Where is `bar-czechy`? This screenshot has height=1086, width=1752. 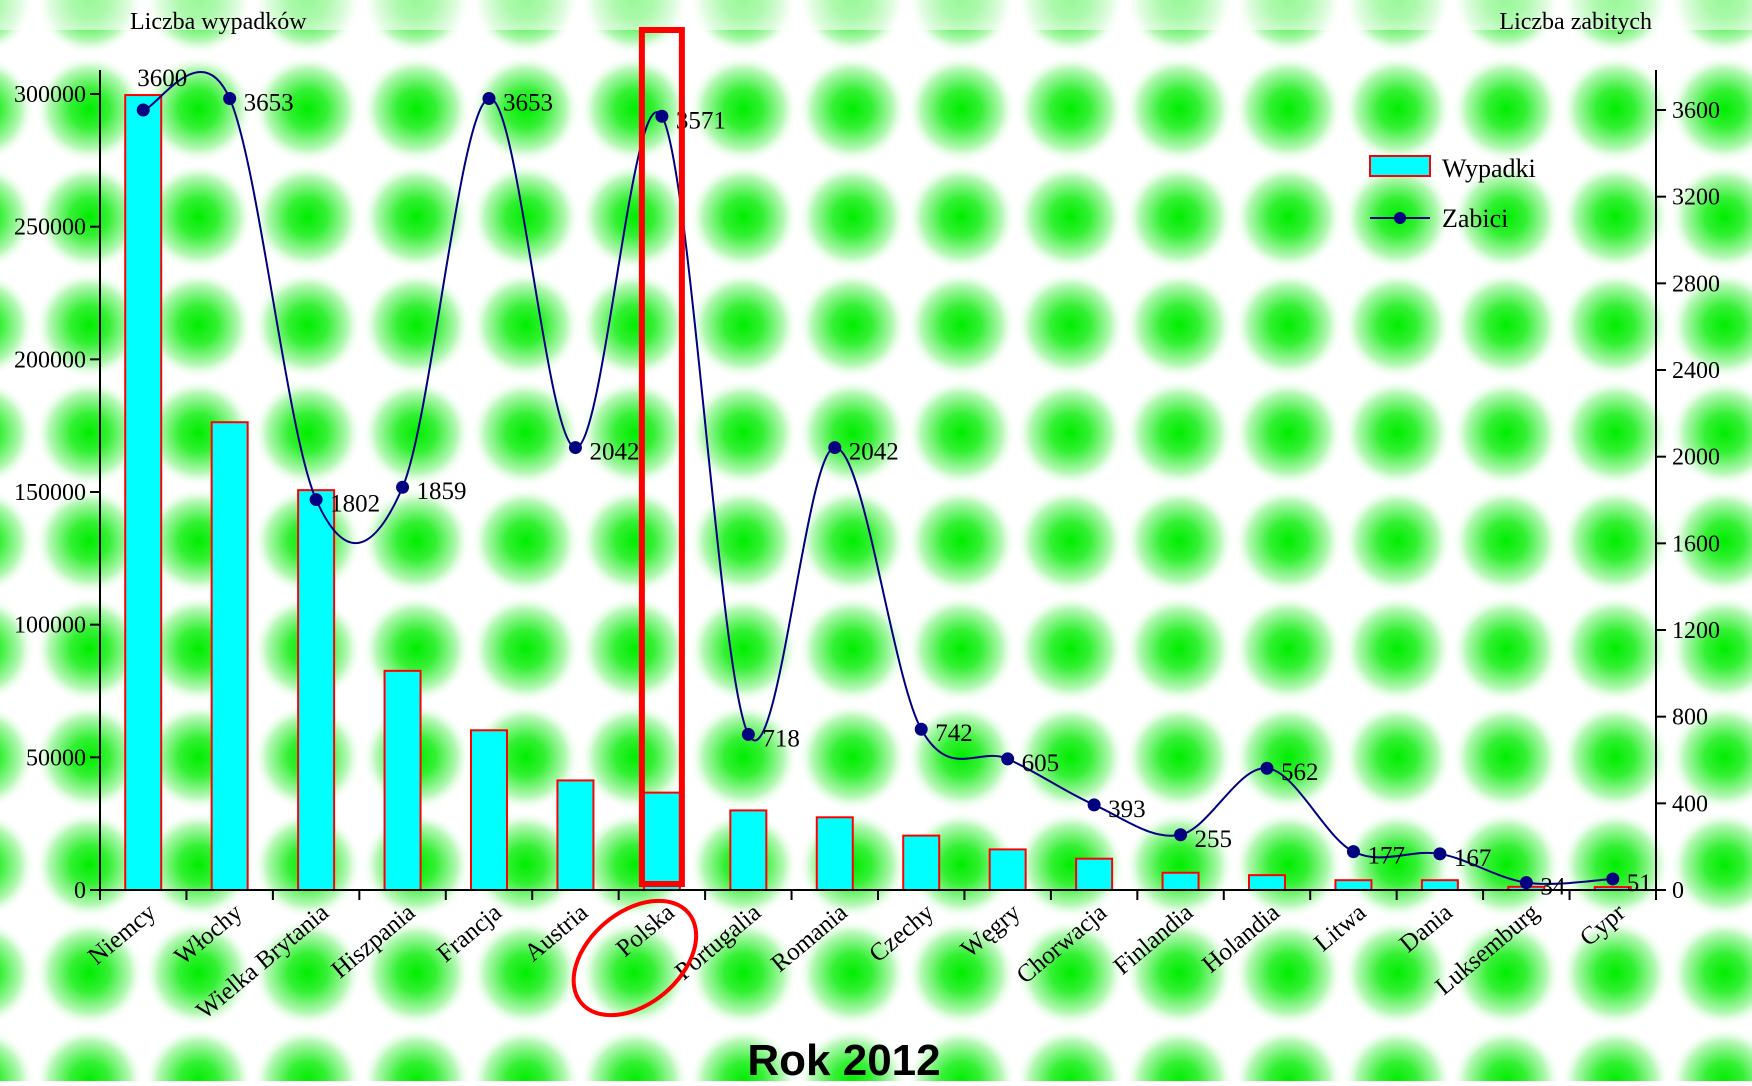
bar-czechy is located at coordinates (921, 863).